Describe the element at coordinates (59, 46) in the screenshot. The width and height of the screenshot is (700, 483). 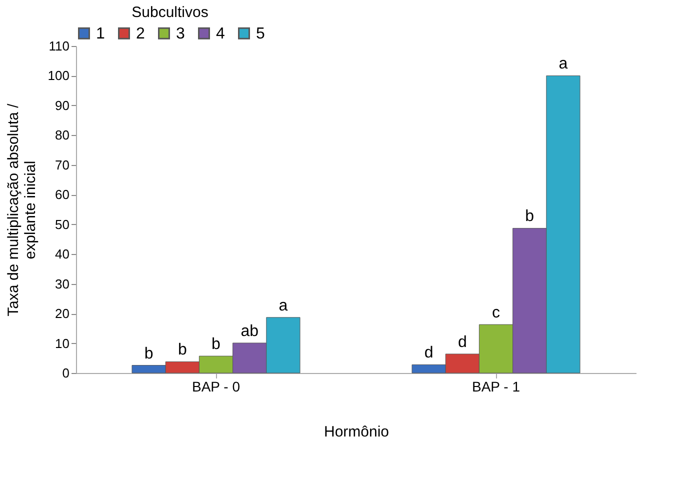
I see `y-tick-label: 110` at that location.